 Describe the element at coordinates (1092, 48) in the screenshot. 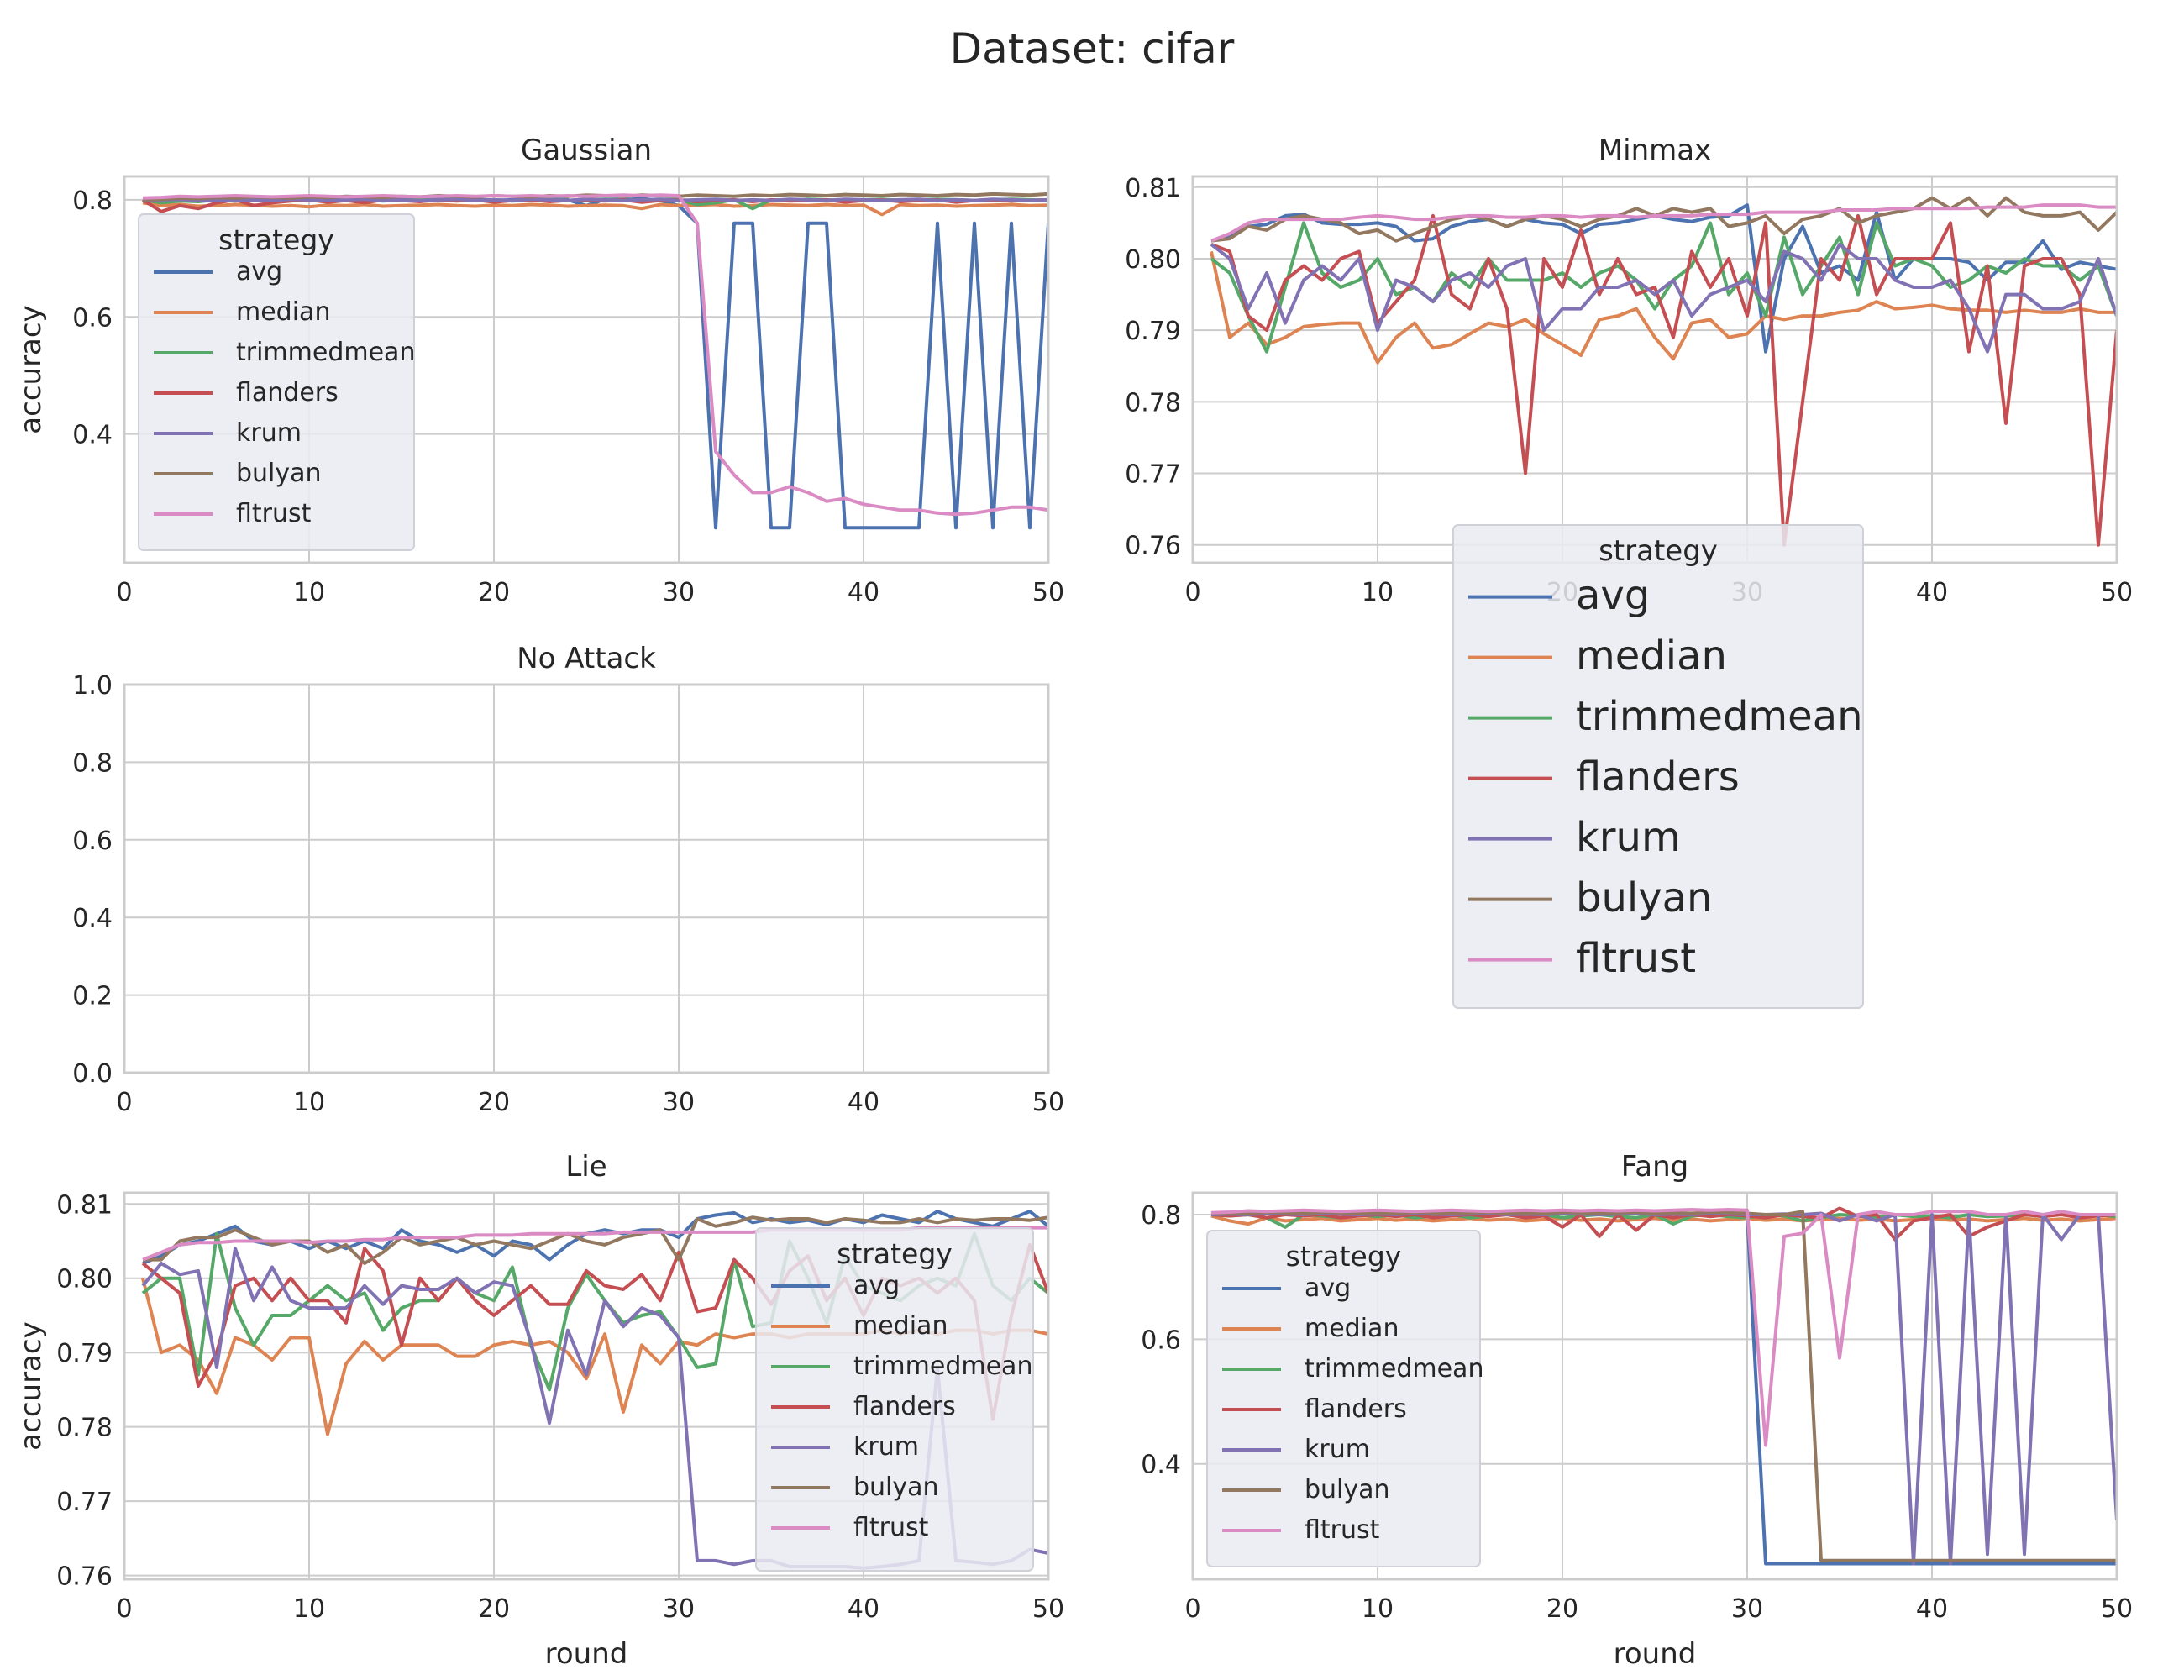

I see `figure-title: Dataset: cifar` at that location.